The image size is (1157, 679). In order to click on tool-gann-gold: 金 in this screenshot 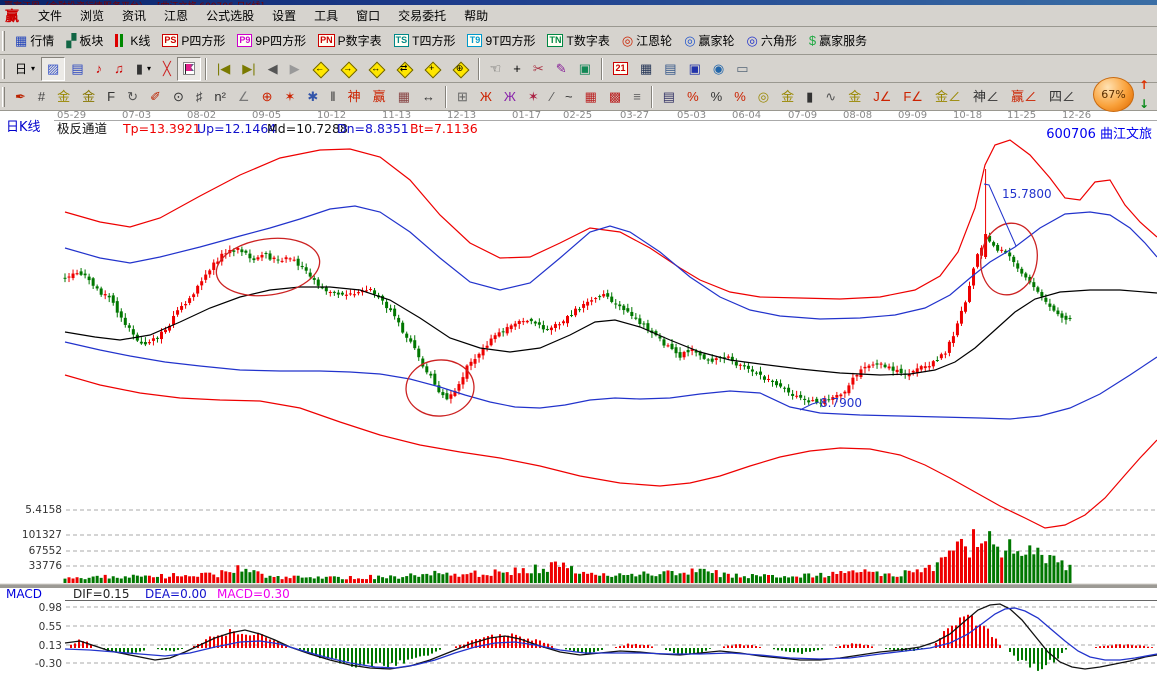, I will do `click(787, 97)`.